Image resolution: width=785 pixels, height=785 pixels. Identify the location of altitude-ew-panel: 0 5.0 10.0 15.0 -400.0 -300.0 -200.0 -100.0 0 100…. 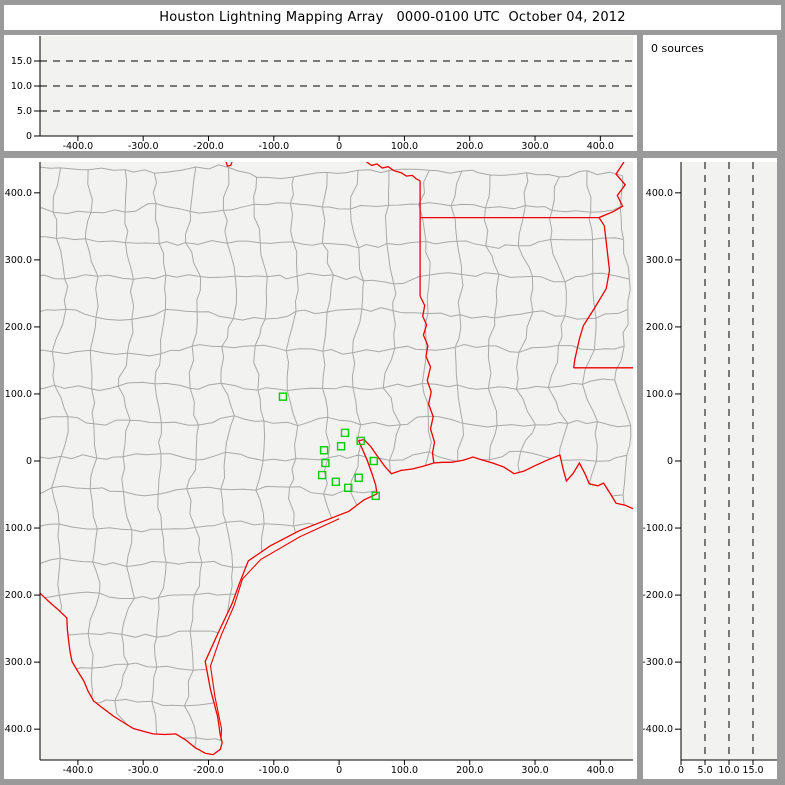
(320, 93).